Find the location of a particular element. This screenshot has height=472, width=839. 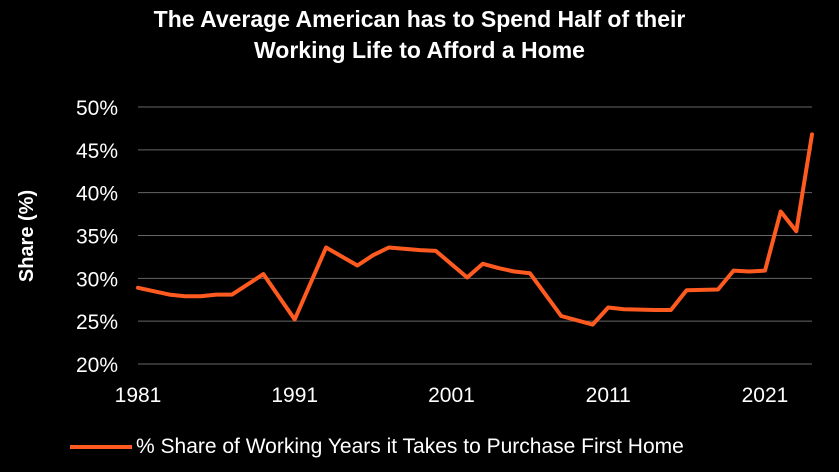

x-tick-label: 1991 is located at coordinates (294, 395).